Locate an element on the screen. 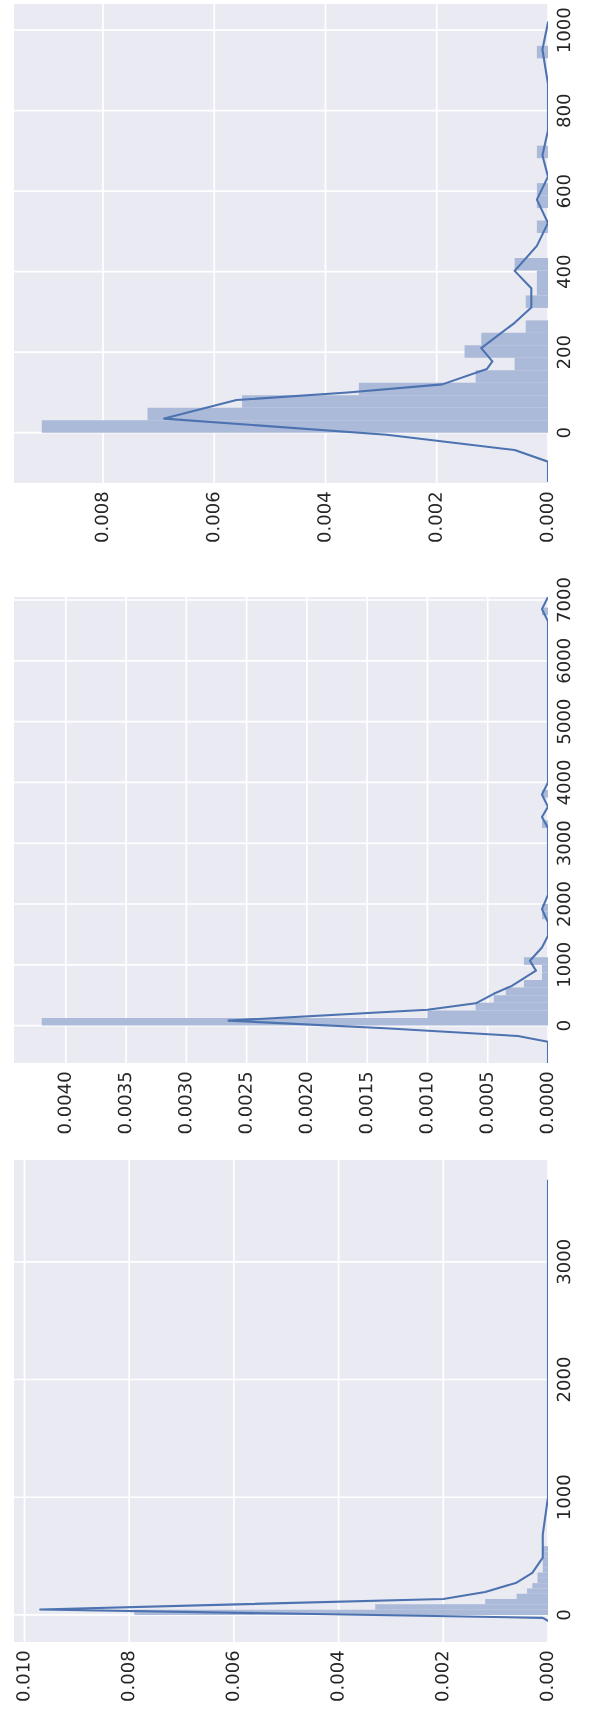  x-tick-label: 0.010 is located at coordinates (23, 1676).